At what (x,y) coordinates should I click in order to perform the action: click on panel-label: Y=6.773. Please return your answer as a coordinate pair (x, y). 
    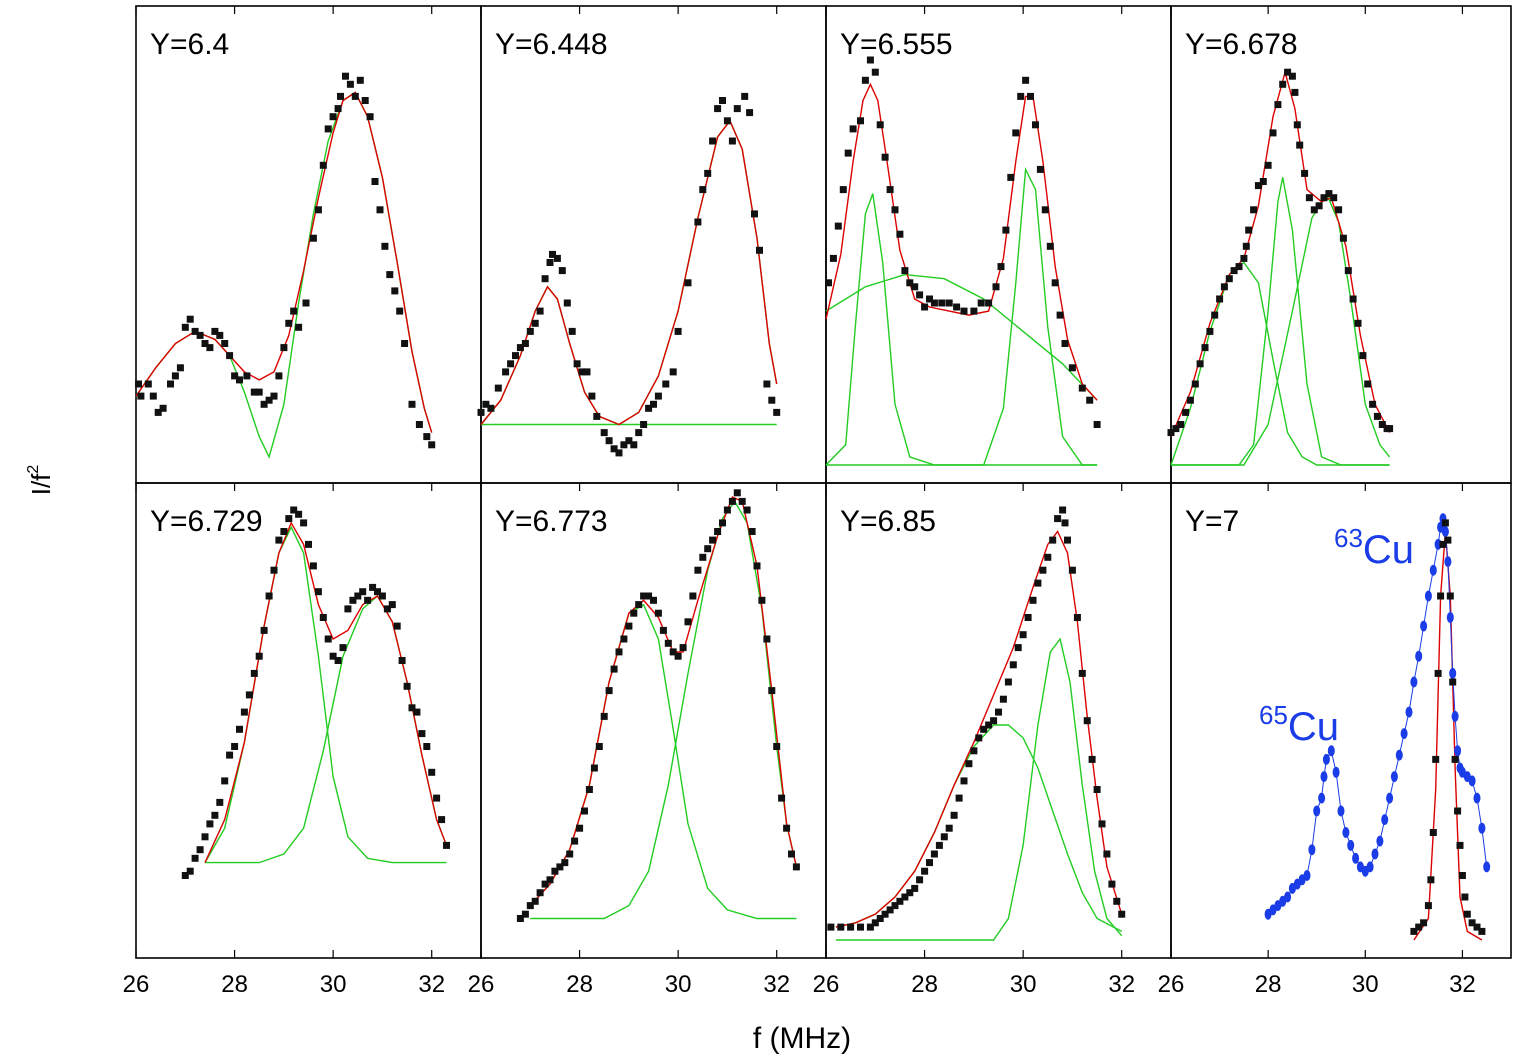
    Looking at the image, I should click on (551, 521).